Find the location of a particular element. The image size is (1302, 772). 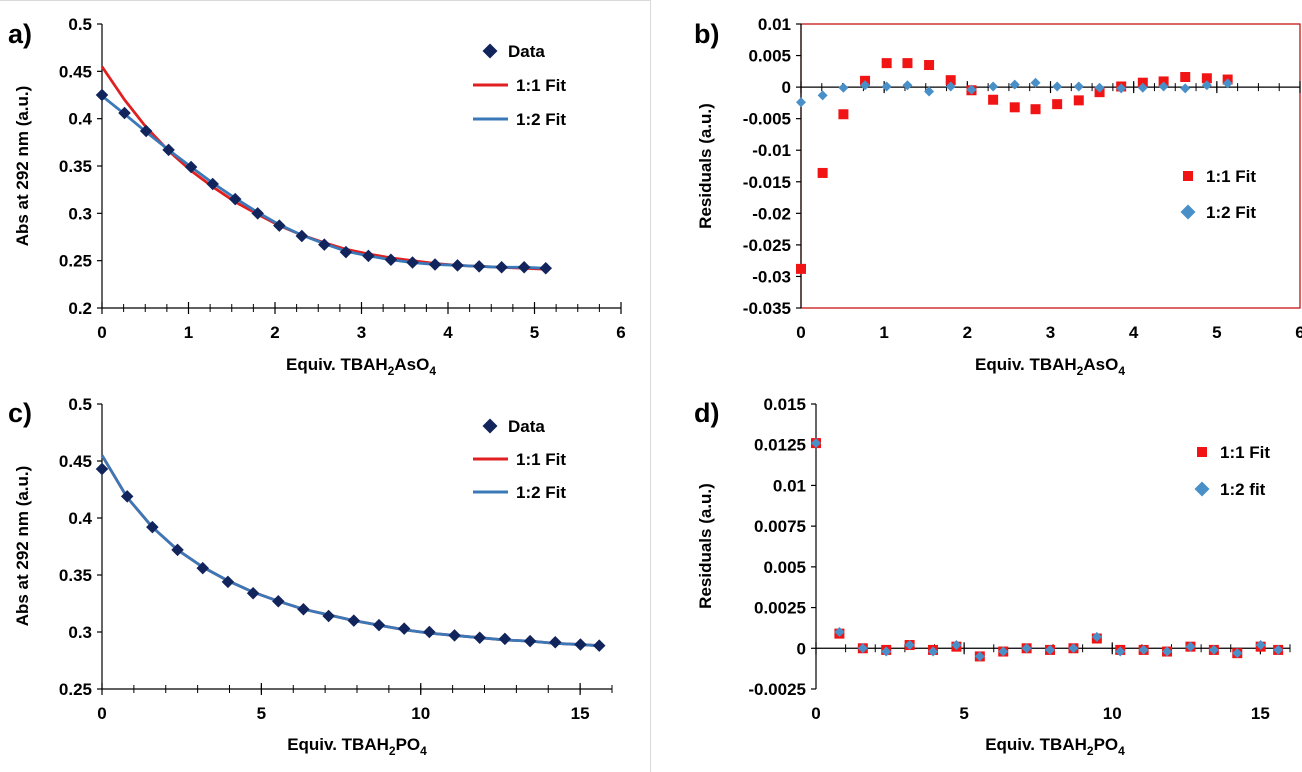

y-tick-label: -0.03 is located at coordinates (771, 276).